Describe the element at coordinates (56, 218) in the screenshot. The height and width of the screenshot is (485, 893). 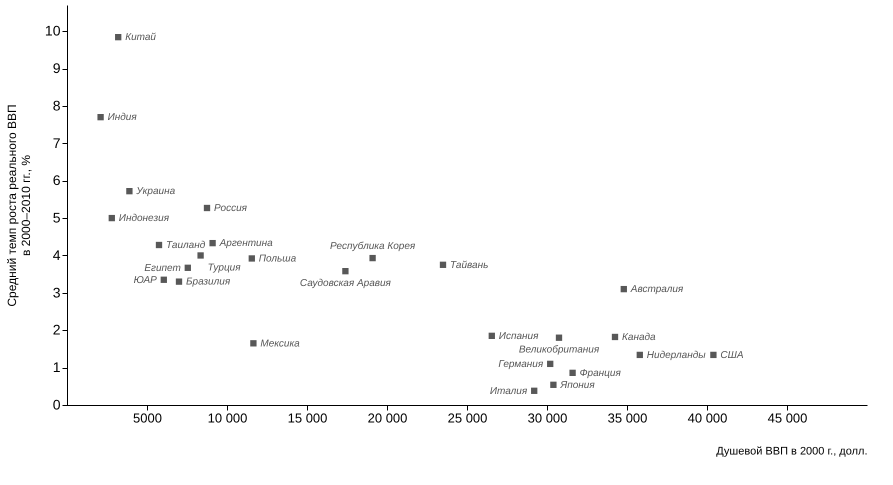
I see `y-tick-label: 5` at that location.